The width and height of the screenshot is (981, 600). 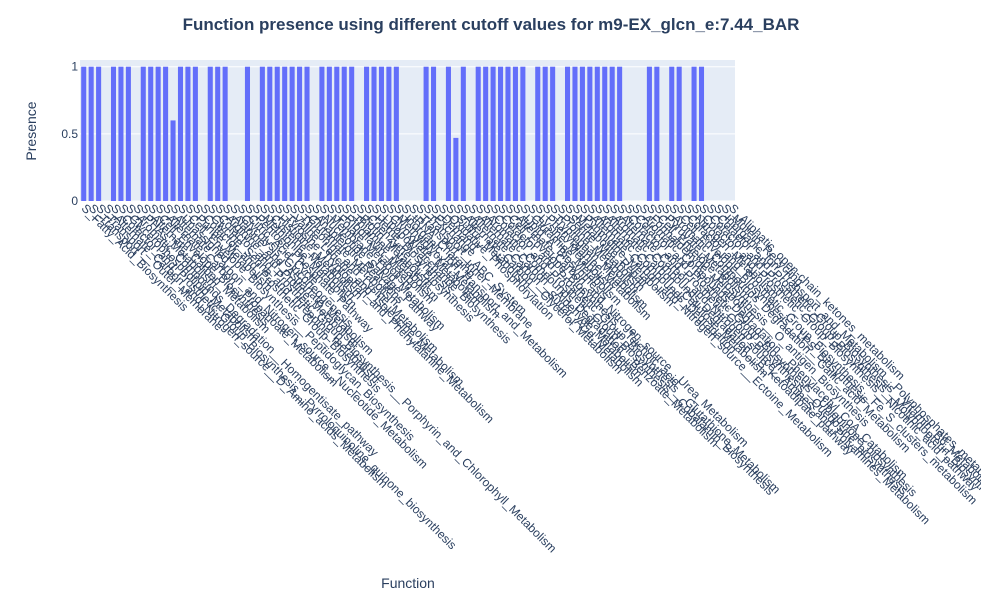 I want to click on y-tick-label: 1, so click(x=74, y=67).